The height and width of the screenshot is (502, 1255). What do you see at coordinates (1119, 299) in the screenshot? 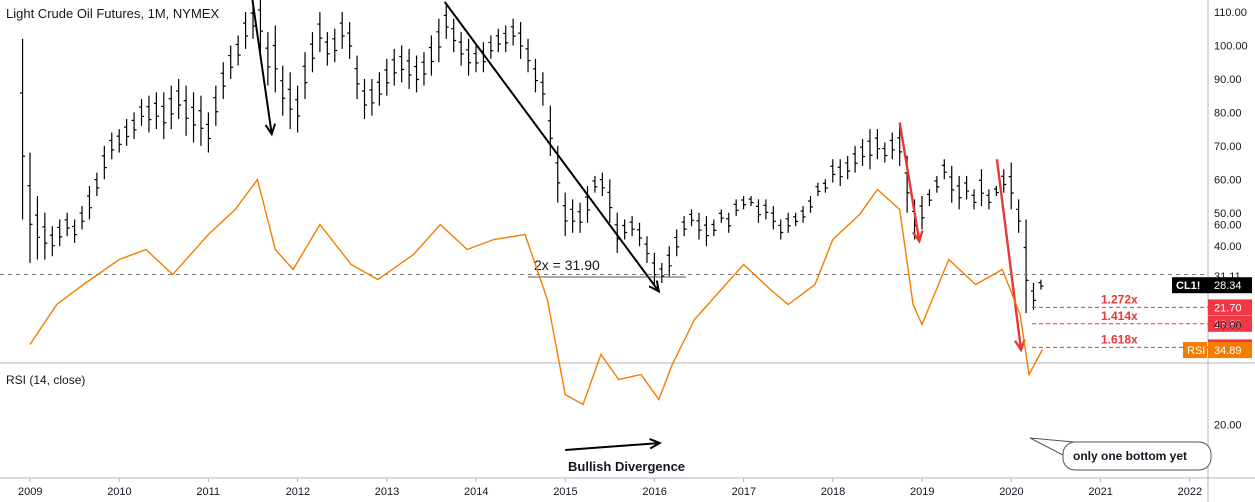
I see `fib-label: 1.272x` at bounding box center [1119, 299].